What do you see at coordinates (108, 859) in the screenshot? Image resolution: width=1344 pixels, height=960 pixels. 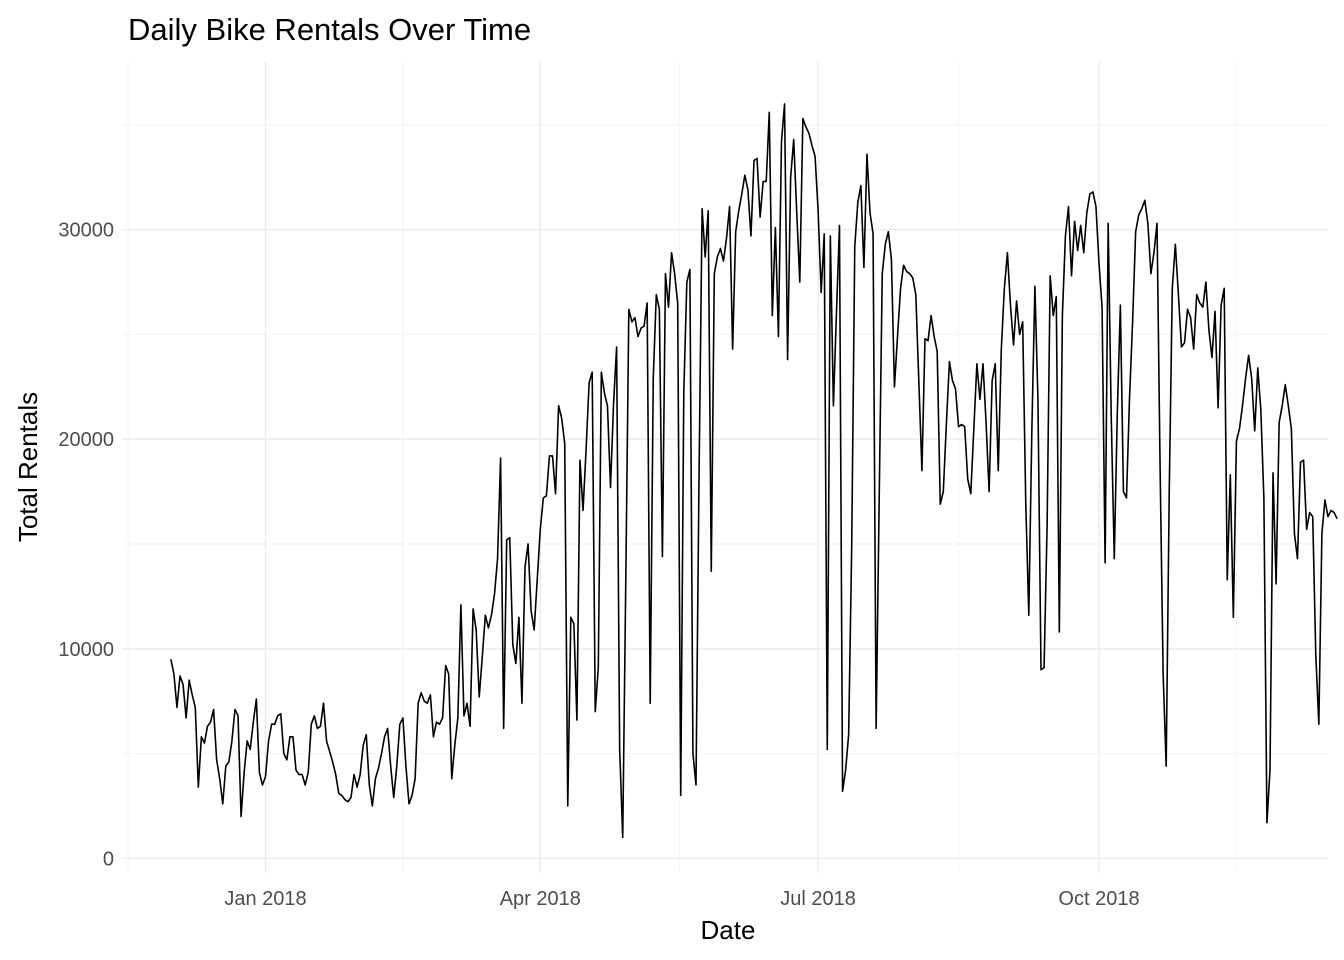 I see `y-tick-label: 0` at bounding box center [108, 859].